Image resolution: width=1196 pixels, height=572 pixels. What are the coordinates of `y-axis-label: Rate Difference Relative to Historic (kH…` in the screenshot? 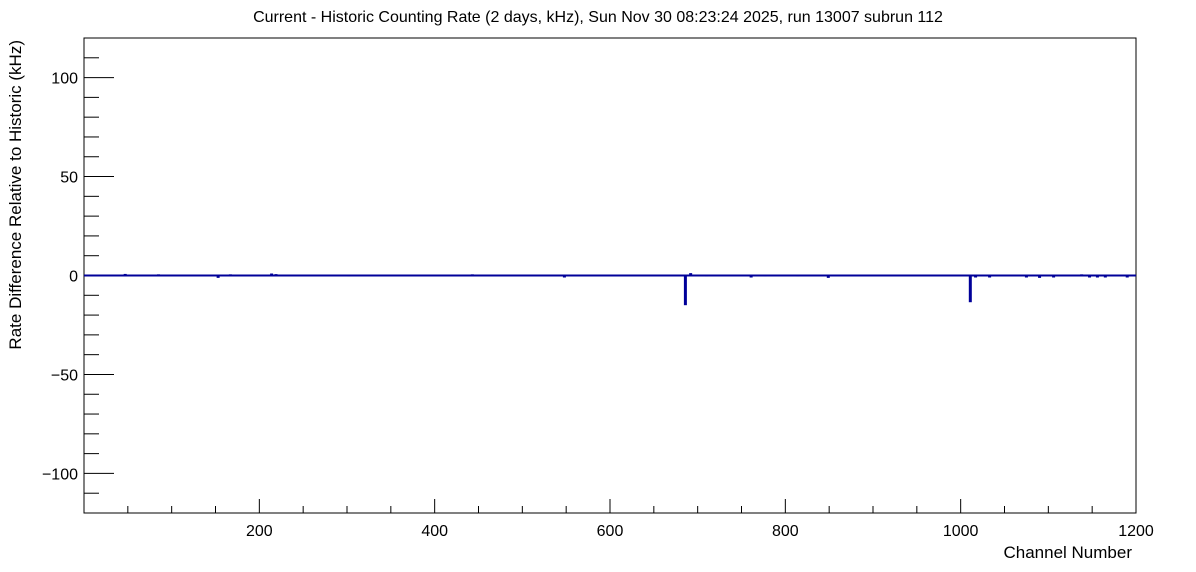 It's located at (15, 195).